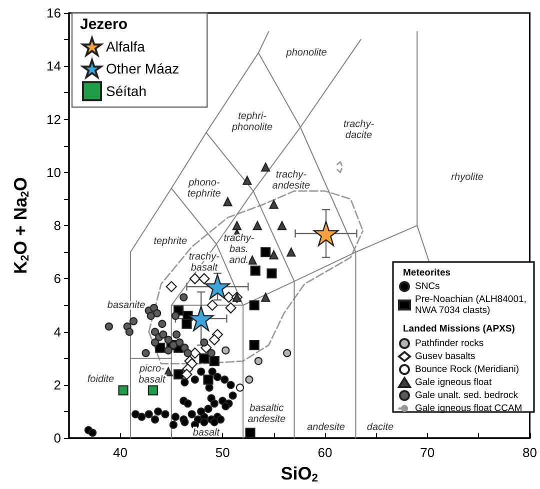 The height and width of the screenshot is (489, 540). Describe the element at coordinates (143, 68) in the screenshot. I see `legend-label: Other Máaz` at that location.